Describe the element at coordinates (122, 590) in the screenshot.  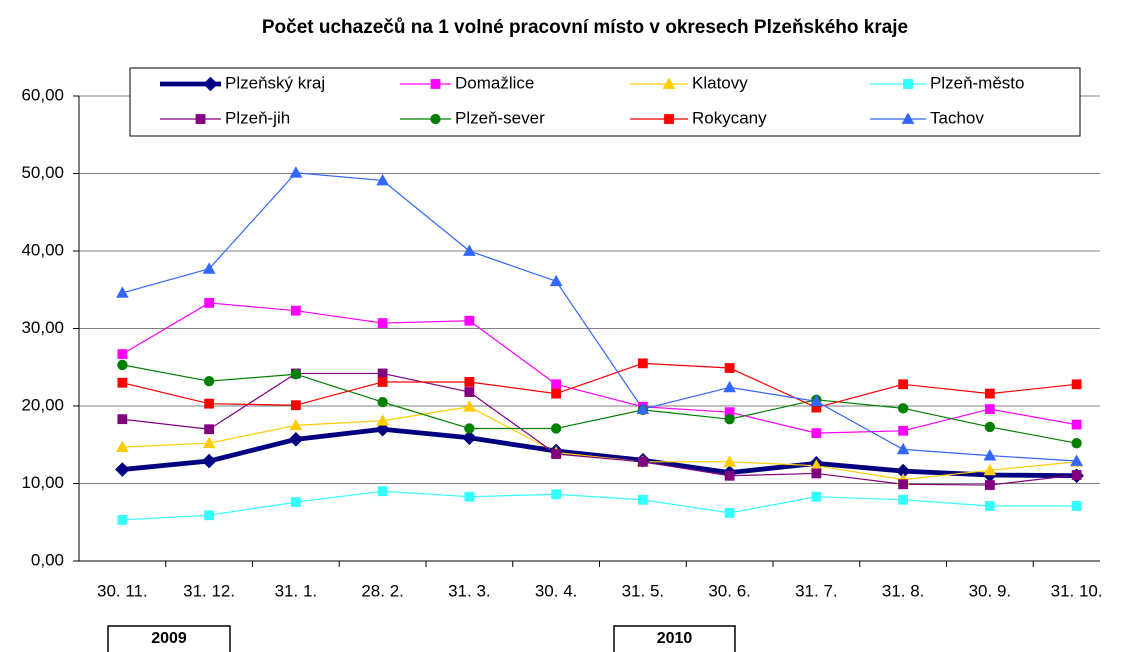
I see `x-tick-label: 30. 11.` at that location.